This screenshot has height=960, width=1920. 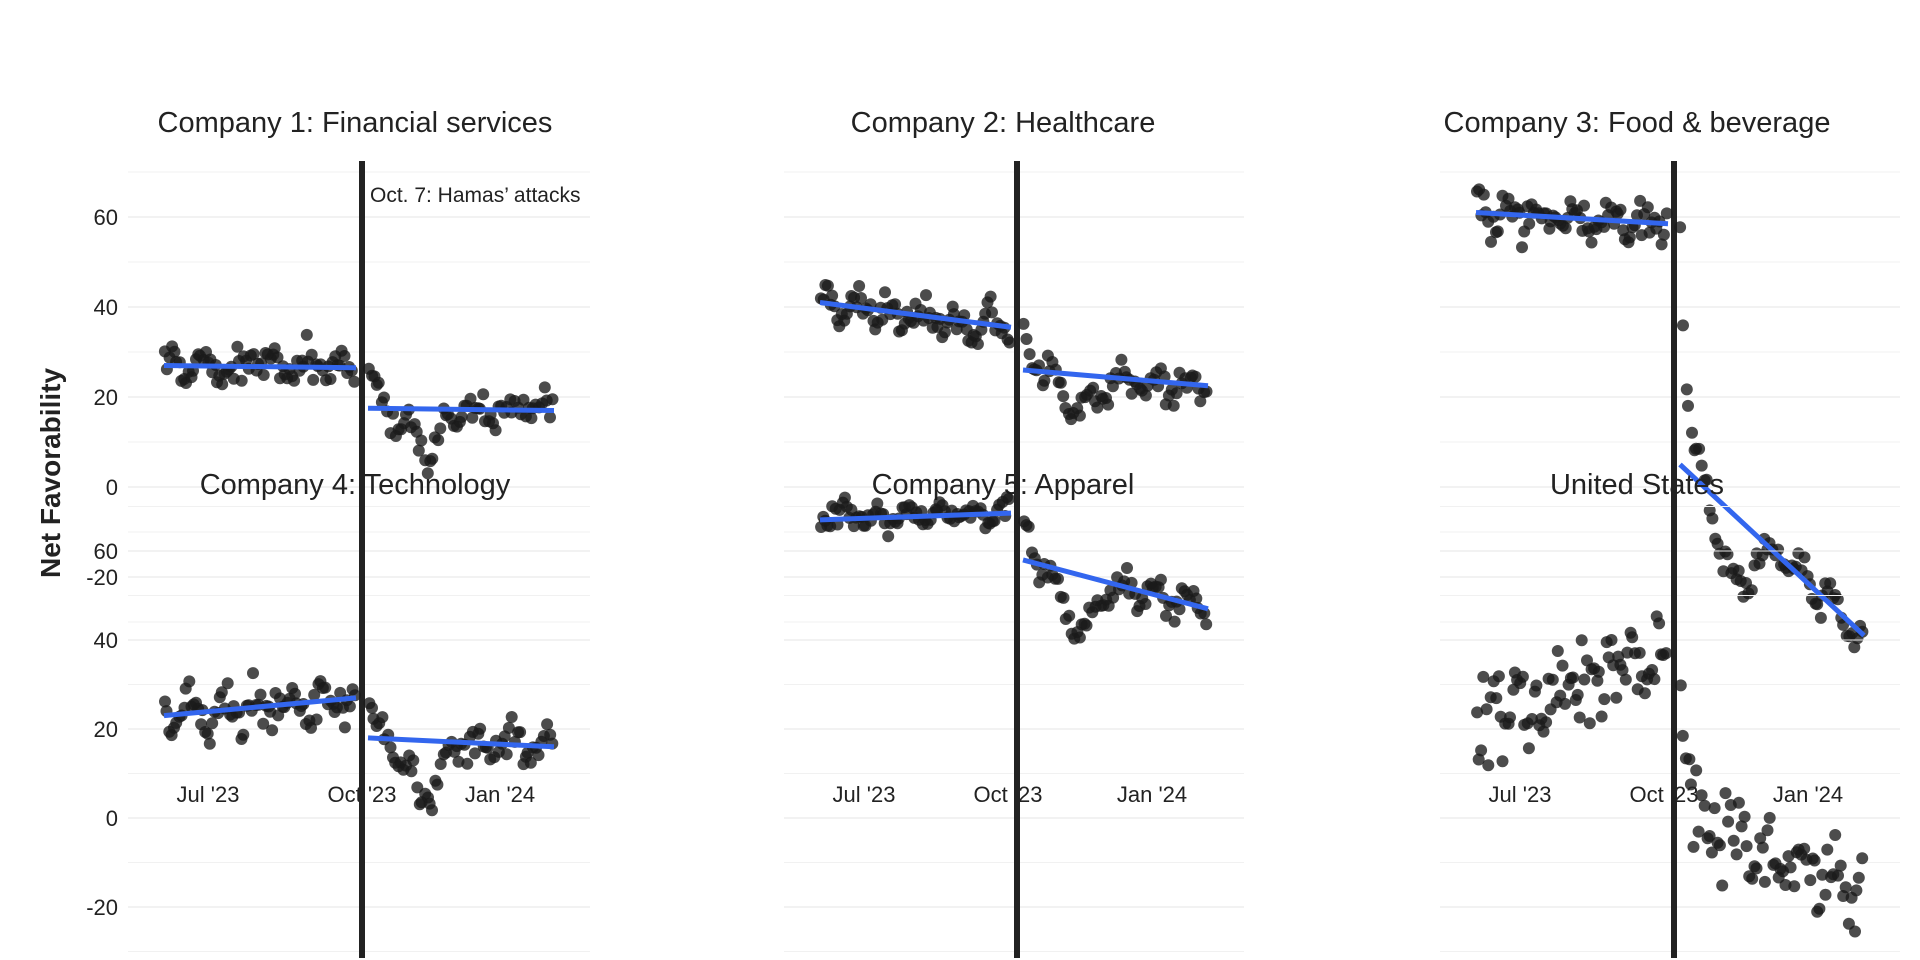 What do you see at coordinates (355, 485) in the screenshot?
I see `panel-title: Company 4: Technology` at bounding box center [355, 485].